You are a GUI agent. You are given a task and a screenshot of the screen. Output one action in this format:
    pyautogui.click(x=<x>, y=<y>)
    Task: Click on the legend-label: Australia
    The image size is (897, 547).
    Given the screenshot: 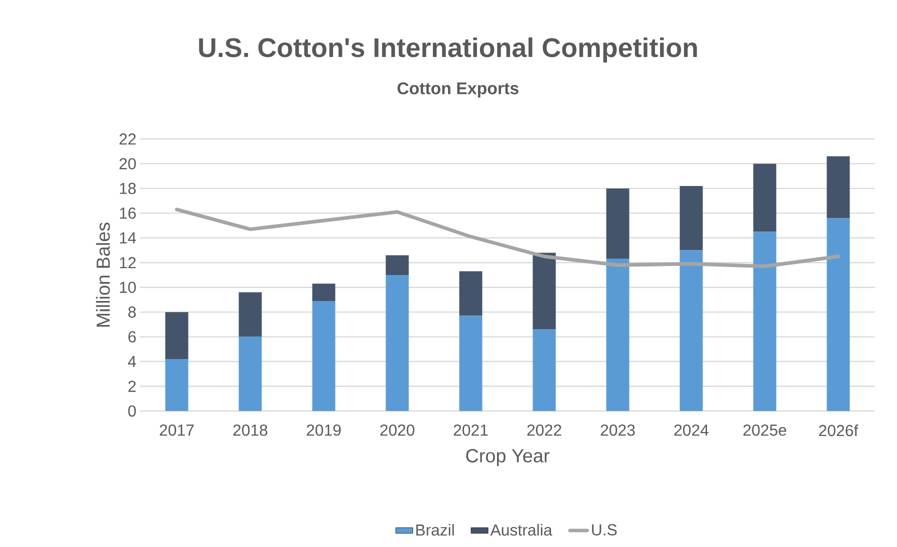 What is the action you would take?
    pyautogui.click(x=521, y=530)
    